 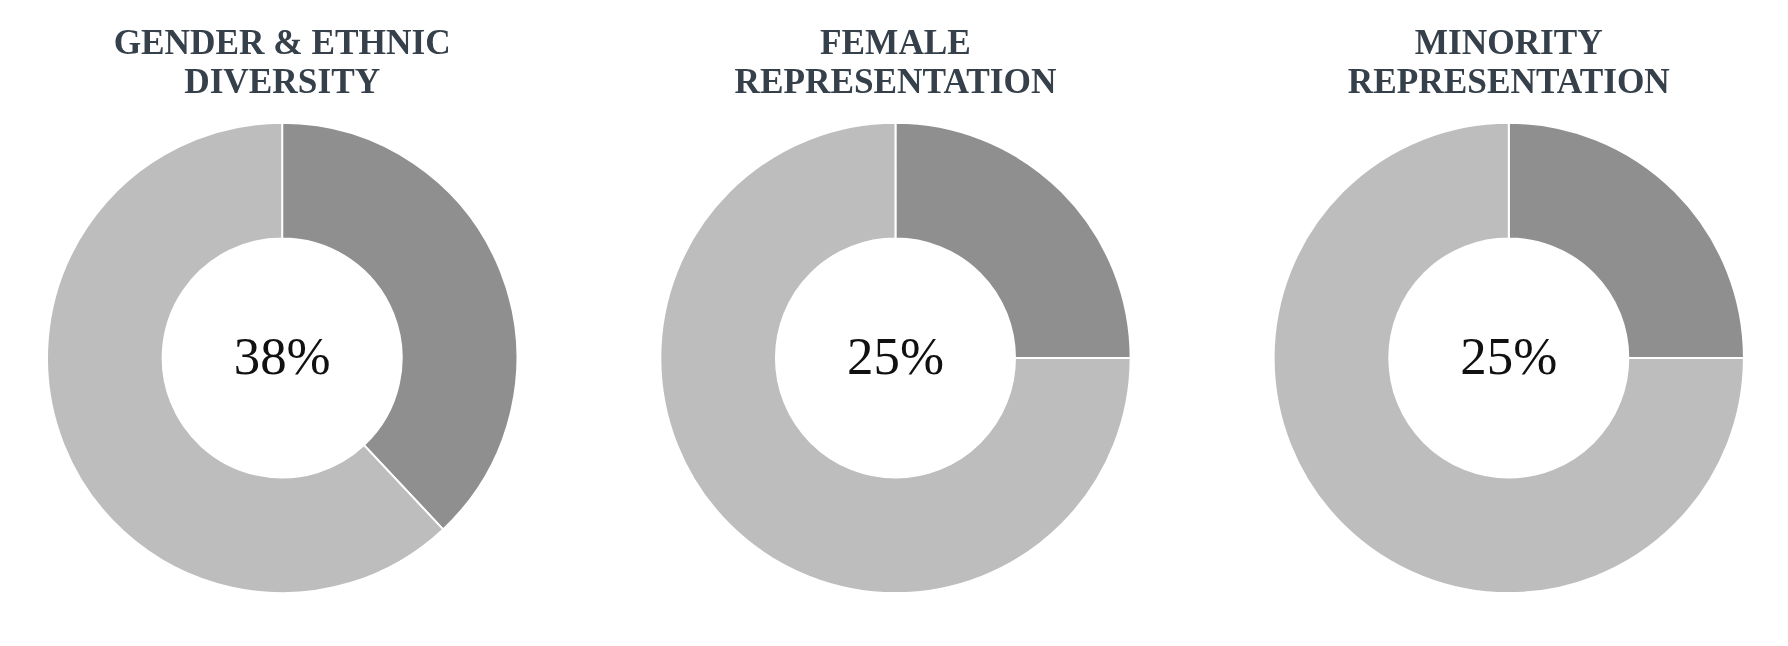 What do you see at coordinates (282, 62) in the screenshot?
I see `chart-title: GENDER & ETHNIC DIVERSITY` at bounding box center [282, 62].